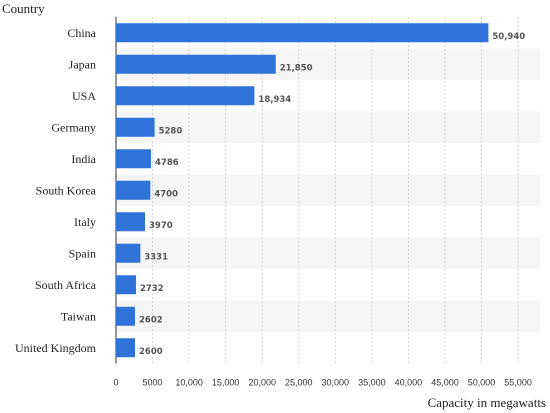  What do you see at coordinates (508, 37) in the screenshot?
I see `data-label: 50,940` at bounding box center [508, 37].